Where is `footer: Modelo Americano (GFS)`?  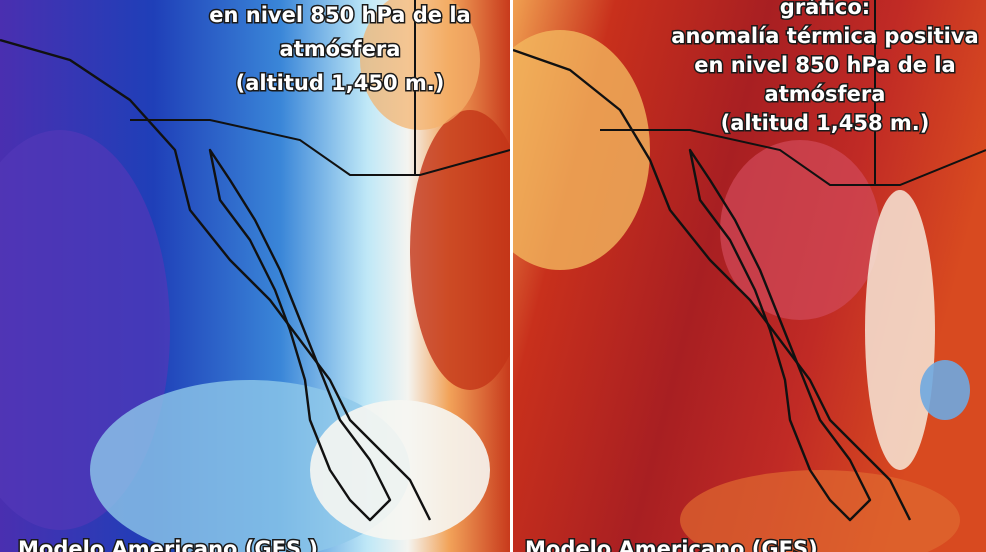 footer: Modelo Americano (GFS) is located at coordinates (671, 544).